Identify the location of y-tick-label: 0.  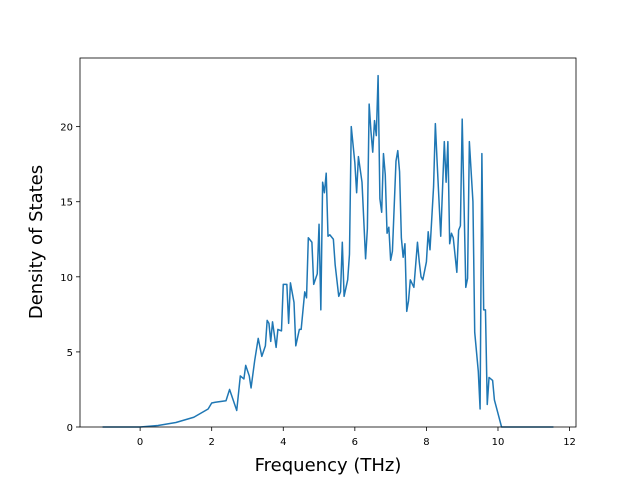
(70, 428).